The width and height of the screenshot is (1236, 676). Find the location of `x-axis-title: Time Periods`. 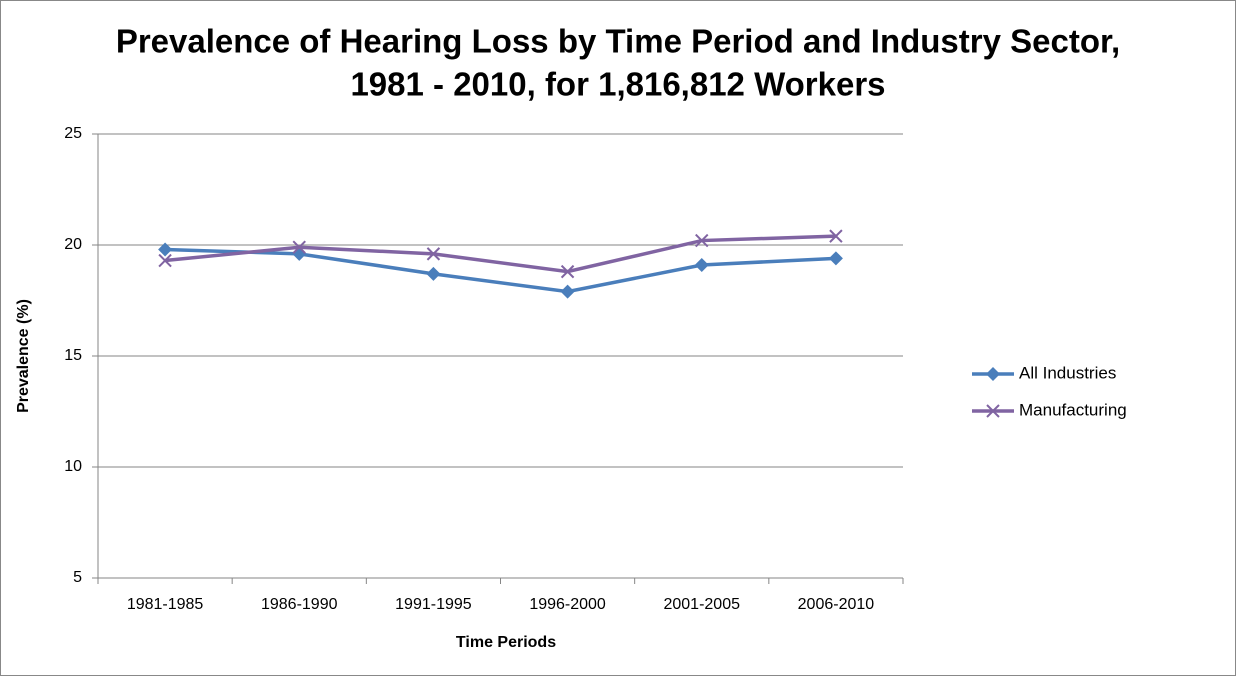

x-axis-title: Time Periods is located at coordinates (506, 642).